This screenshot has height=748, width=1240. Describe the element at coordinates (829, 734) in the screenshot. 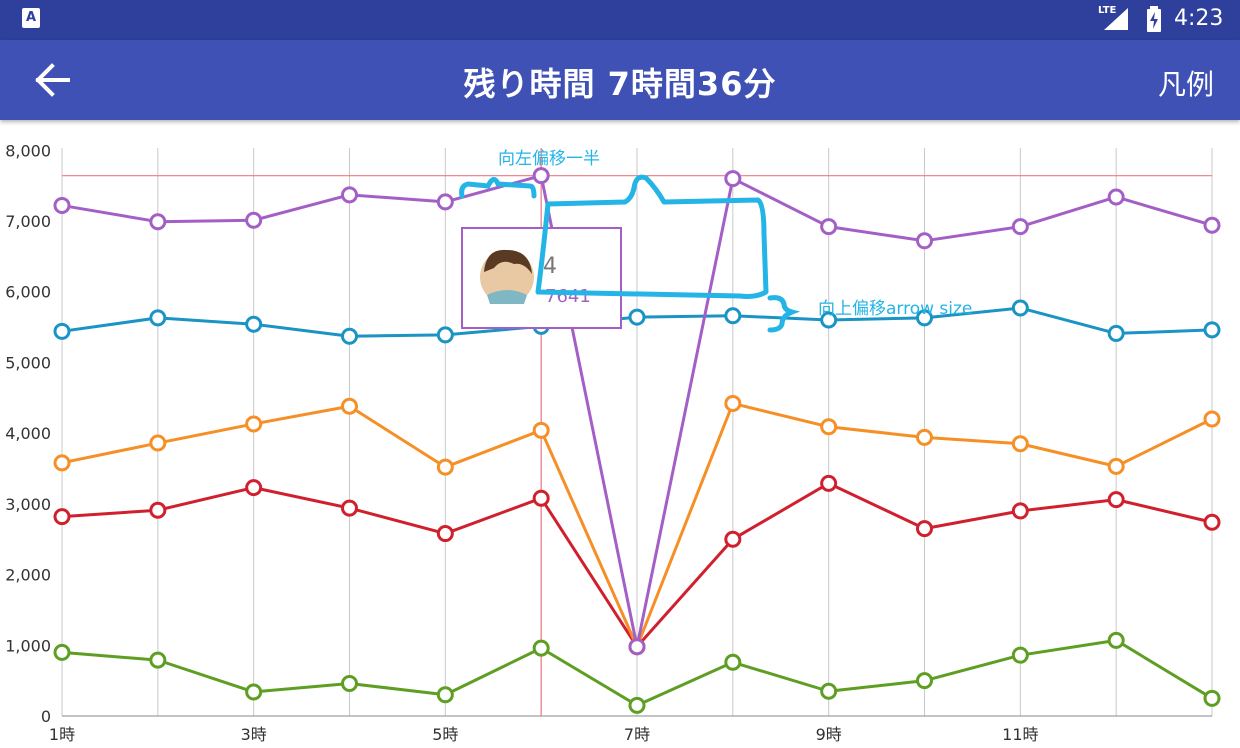

I see `x-tick-label: 9時` at that location.